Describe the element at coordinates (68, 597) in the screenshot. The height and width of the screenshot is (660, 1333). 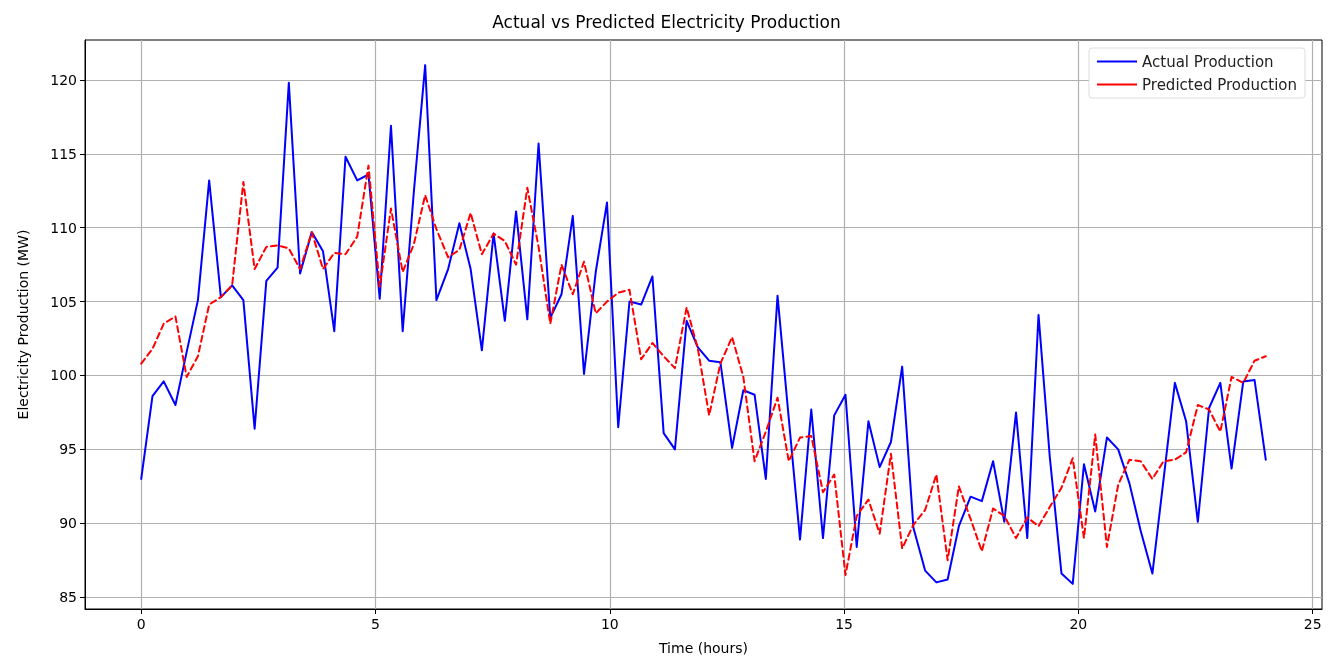
I see `y-tick-label: 85` at that location.